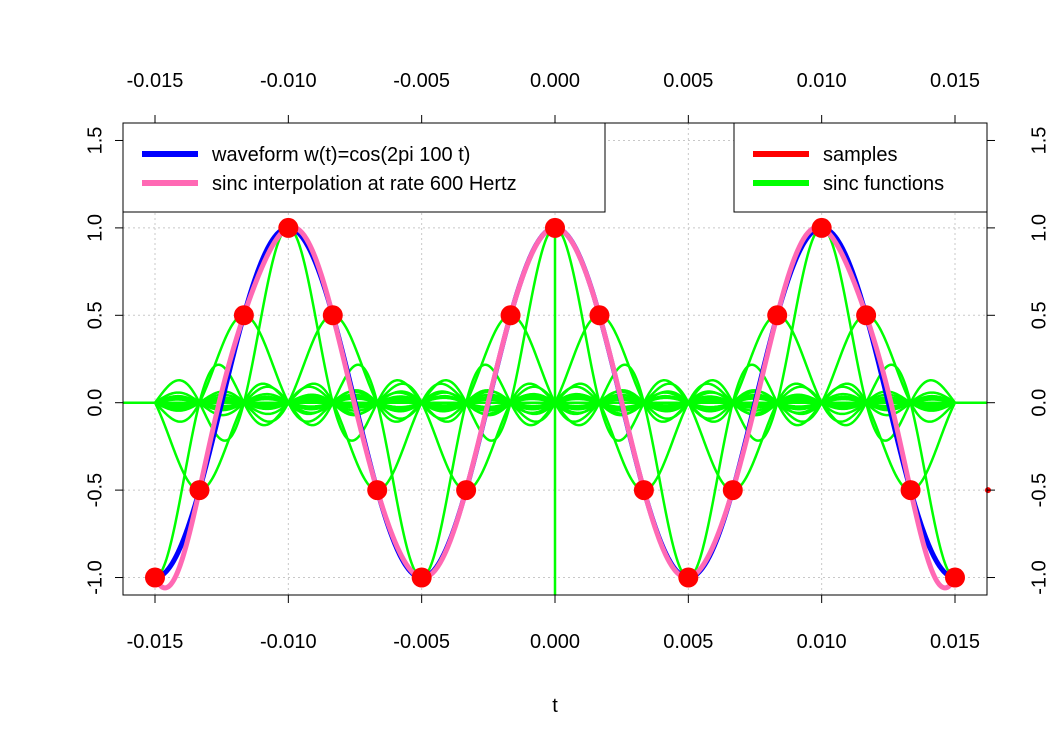  Describe the element at coordinates (1039, 315) in the screenshot. I see `y-tick-label-right: 0.5` at that location.